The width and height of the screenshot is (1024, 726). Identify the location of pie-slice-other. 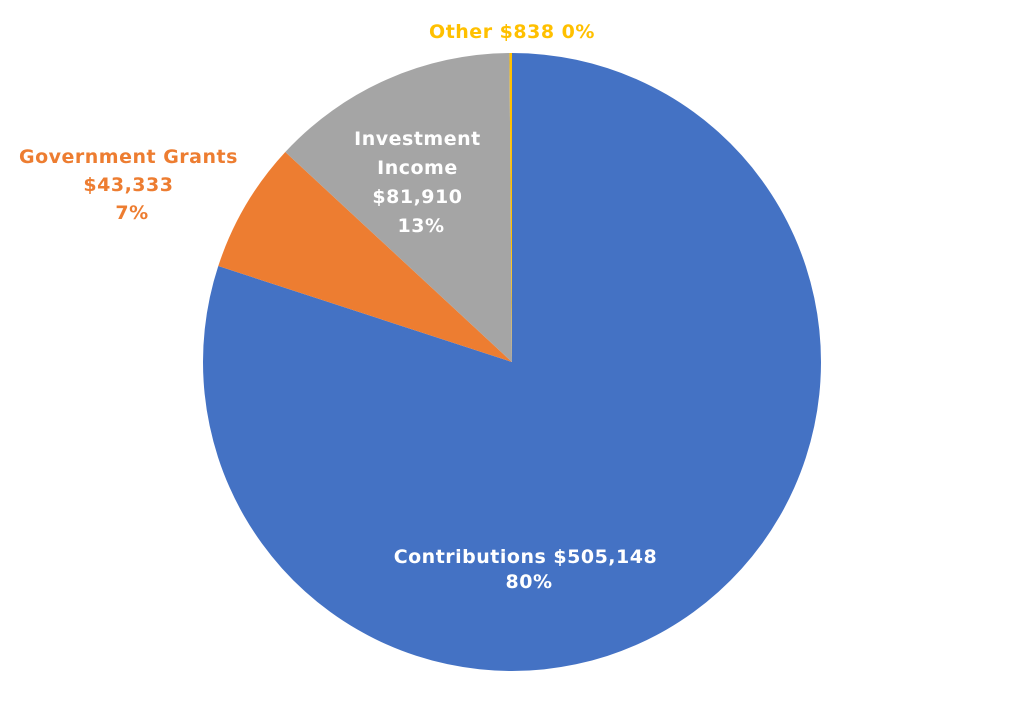
(510, 207).